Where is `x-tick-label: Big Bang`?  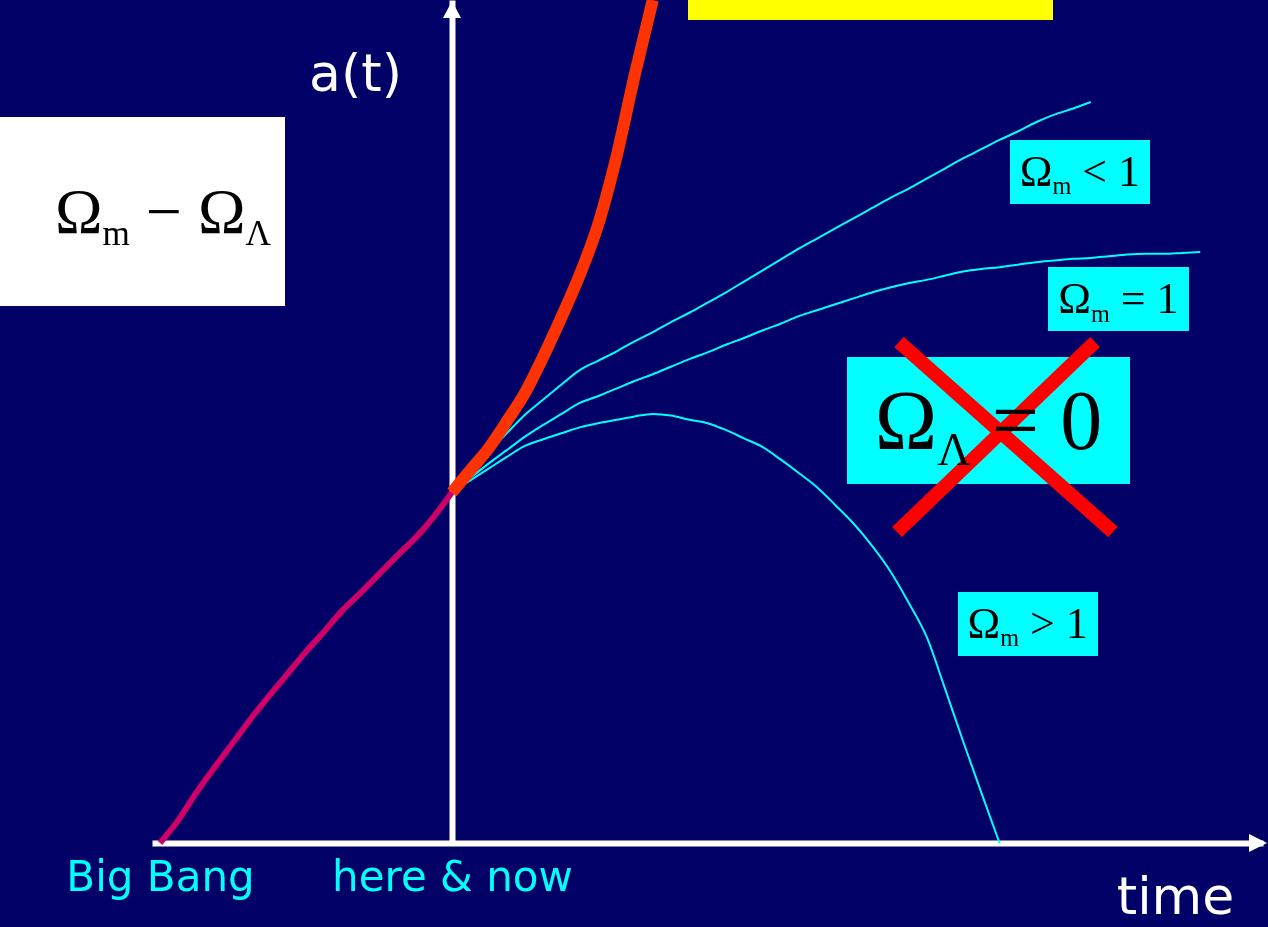 x-tick-label: Big Bang is located at coordinates (160, 876).